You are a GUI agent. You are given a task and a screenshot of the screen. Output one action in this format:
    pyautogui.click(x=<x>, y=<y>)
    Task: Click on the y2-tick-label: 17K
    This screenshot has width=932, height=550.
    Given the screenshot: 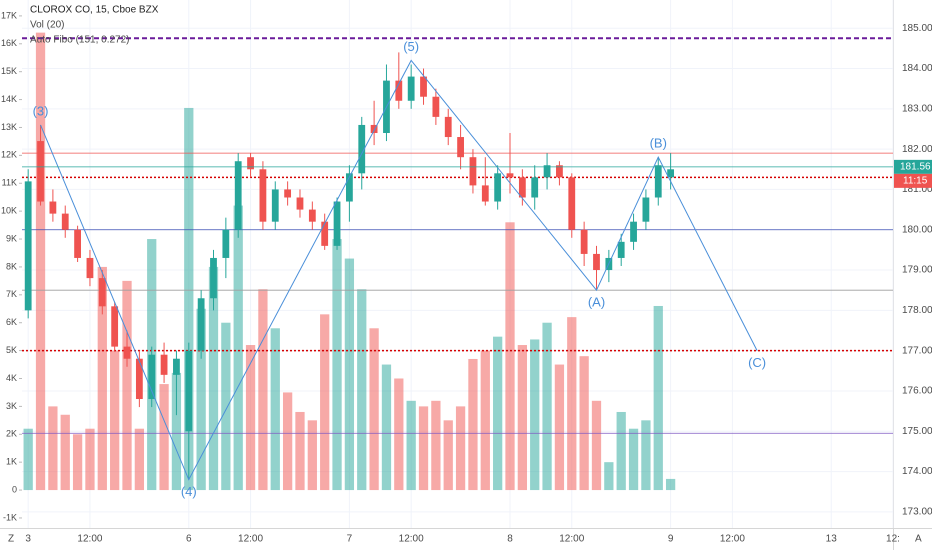 What is the action you would take?
    pyautogui.click(x=9, y=15)
    